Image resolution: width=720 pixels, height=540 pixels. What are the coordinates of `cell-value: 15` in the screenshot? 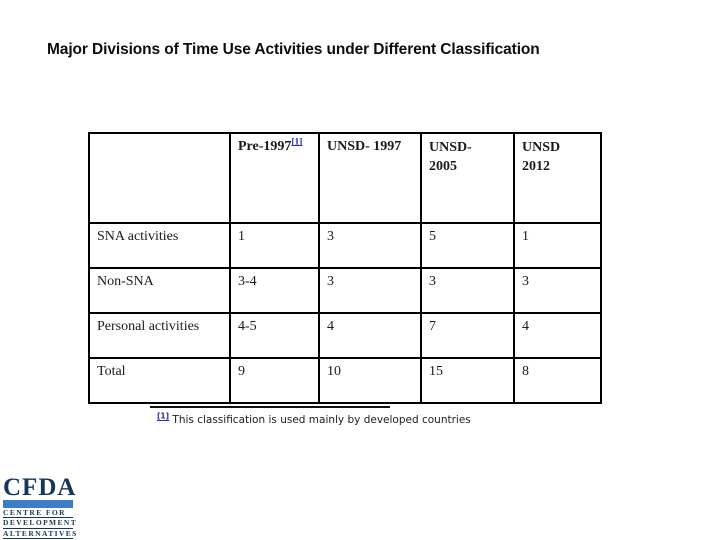 It's located at (467, 380).